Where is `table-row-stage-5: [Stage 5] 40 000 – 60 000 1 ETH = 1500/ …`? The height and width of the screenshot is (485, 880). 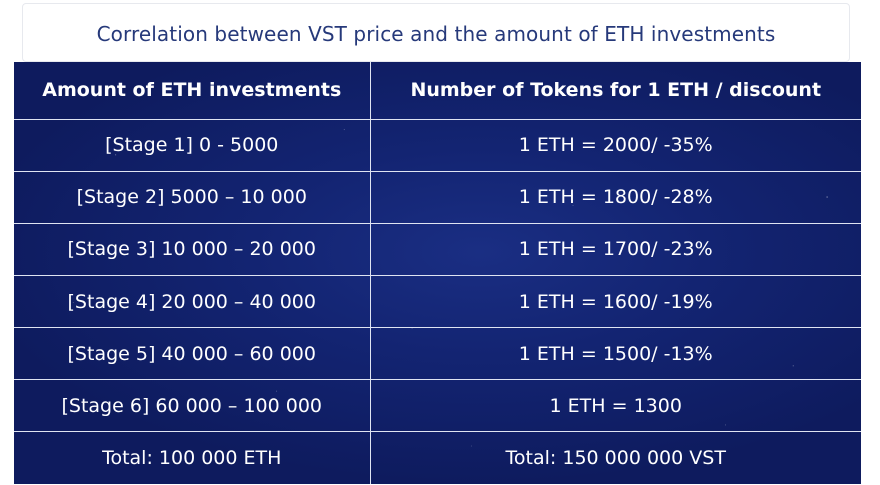
table-row-stage-5: [Stage 5] 40 000 – 60 000 1 ETH = 1500/ … is located at coordinates (437, 354).